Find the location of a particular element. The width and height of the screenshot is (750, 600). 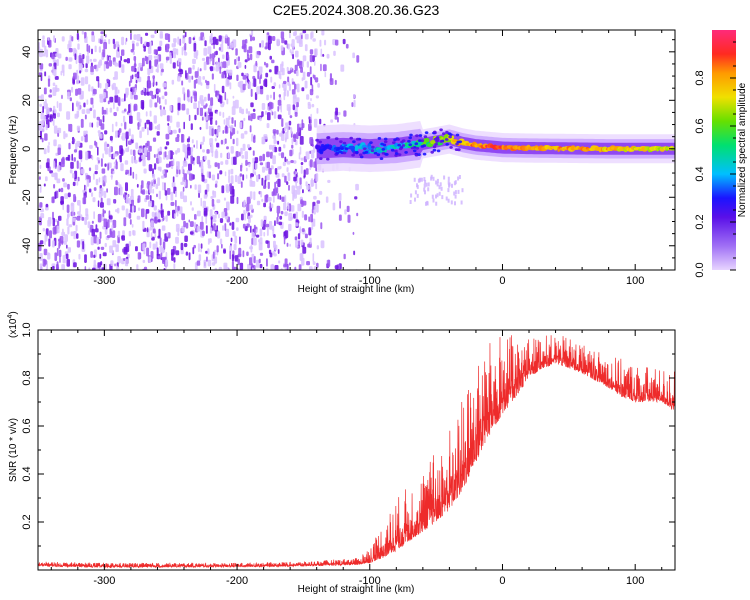

y-tick-label: -40 is located at coordinates (27, 246).